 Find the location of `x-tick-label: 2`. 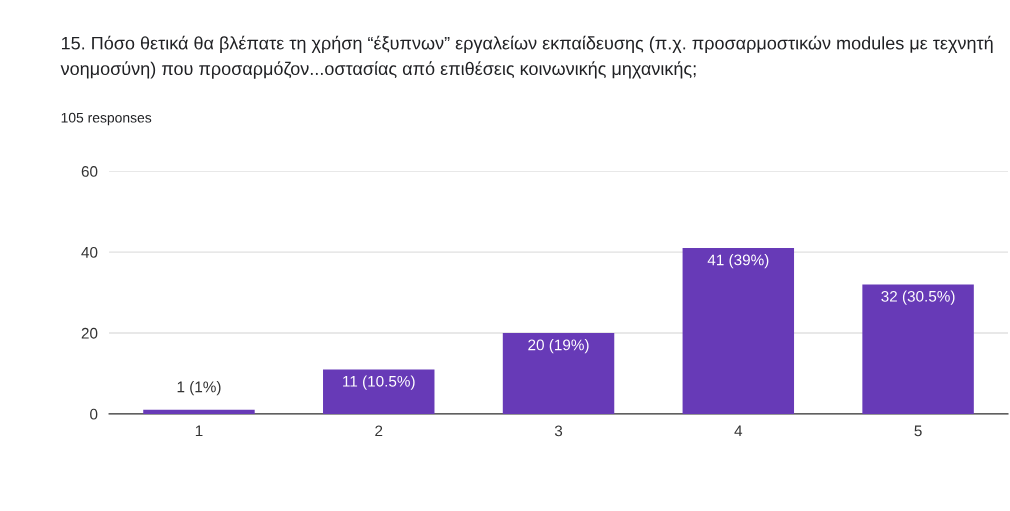

x-tick-label: 2 is located at coordinates (379, 431).